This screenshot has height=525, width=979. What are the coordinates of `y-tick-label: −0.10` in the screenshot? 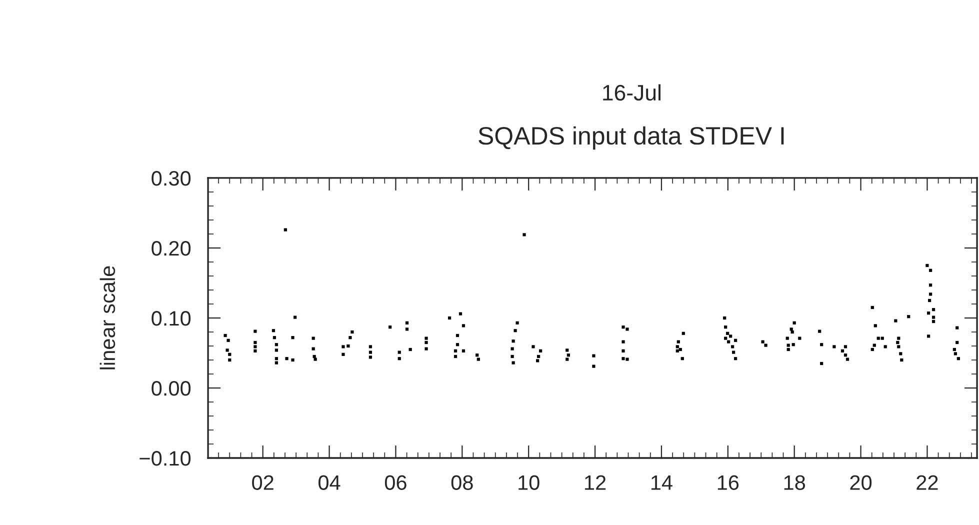 It's located at (165, 458).